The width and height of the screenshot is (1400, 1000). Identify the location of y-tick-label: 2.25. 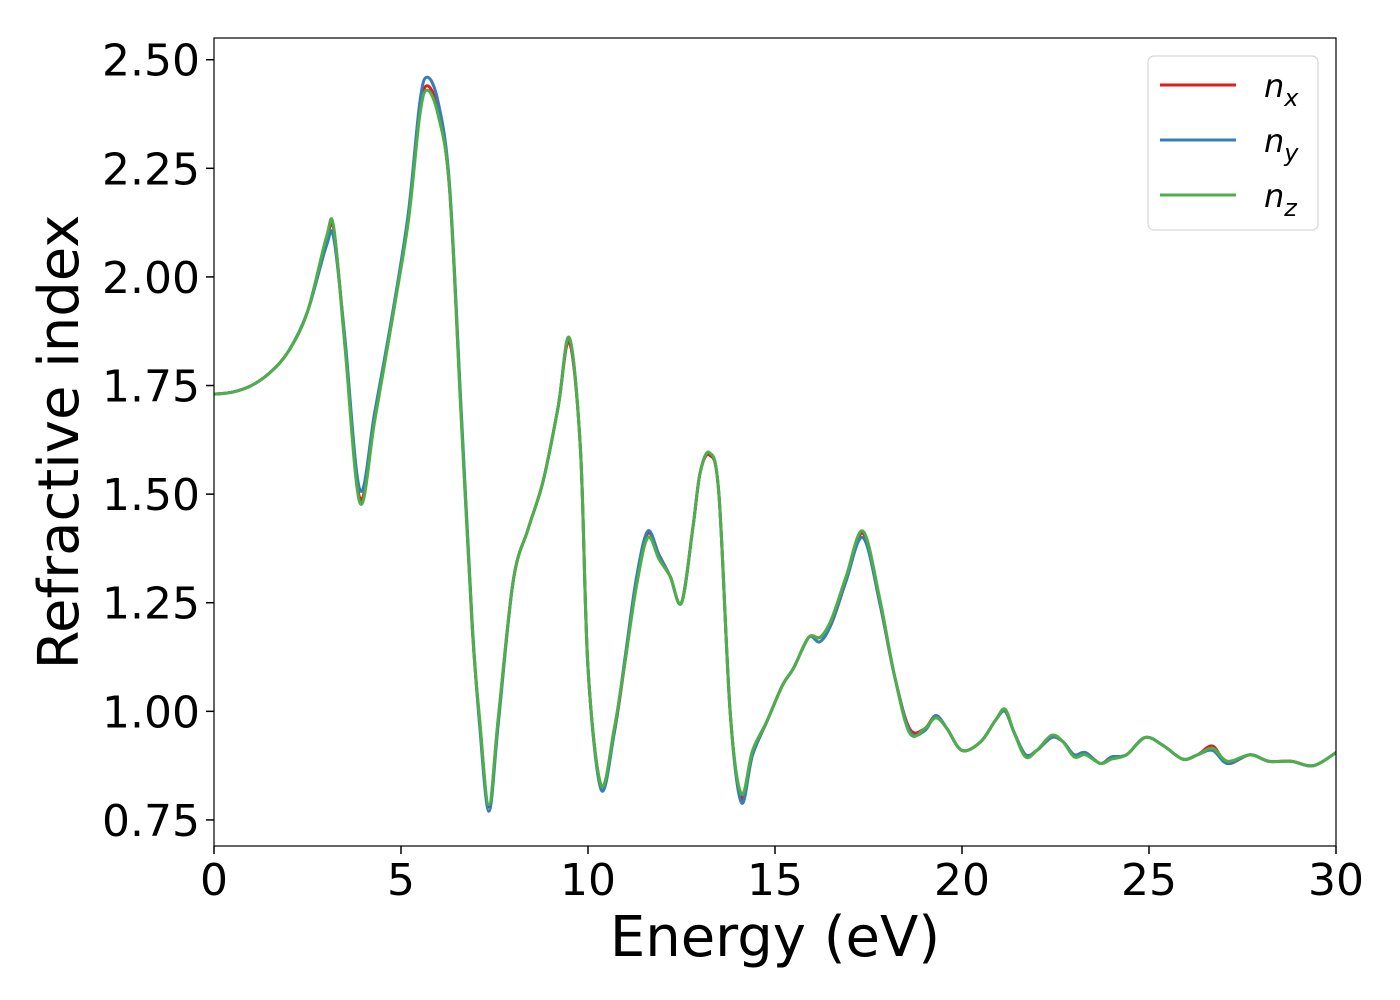
(151, 169).